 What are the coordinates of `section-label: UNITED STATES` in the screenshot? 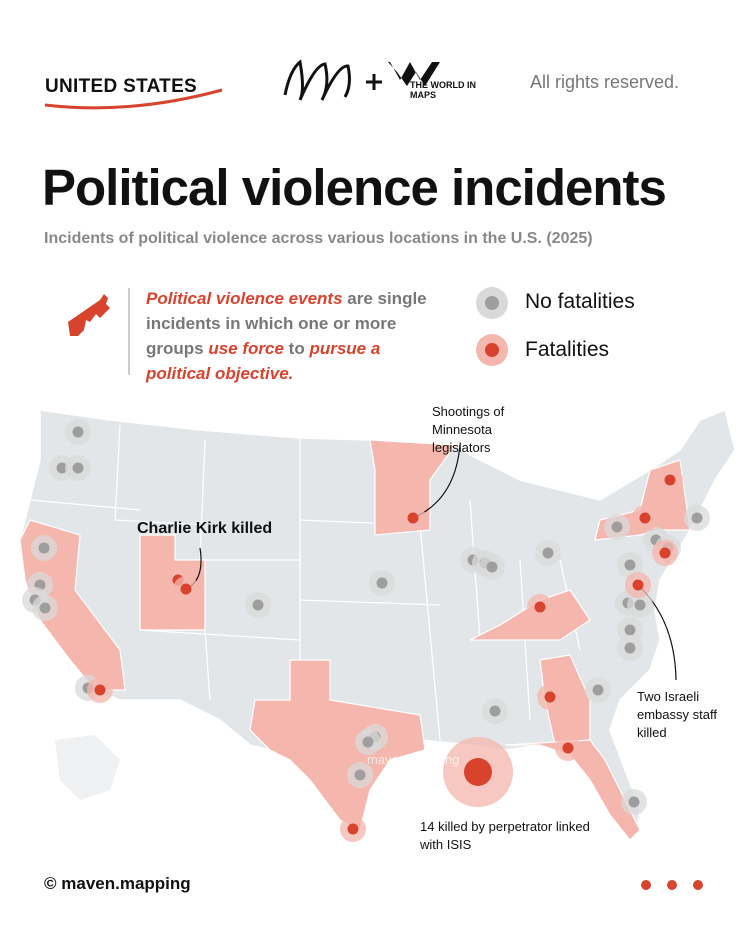 It's located at (121, 86).